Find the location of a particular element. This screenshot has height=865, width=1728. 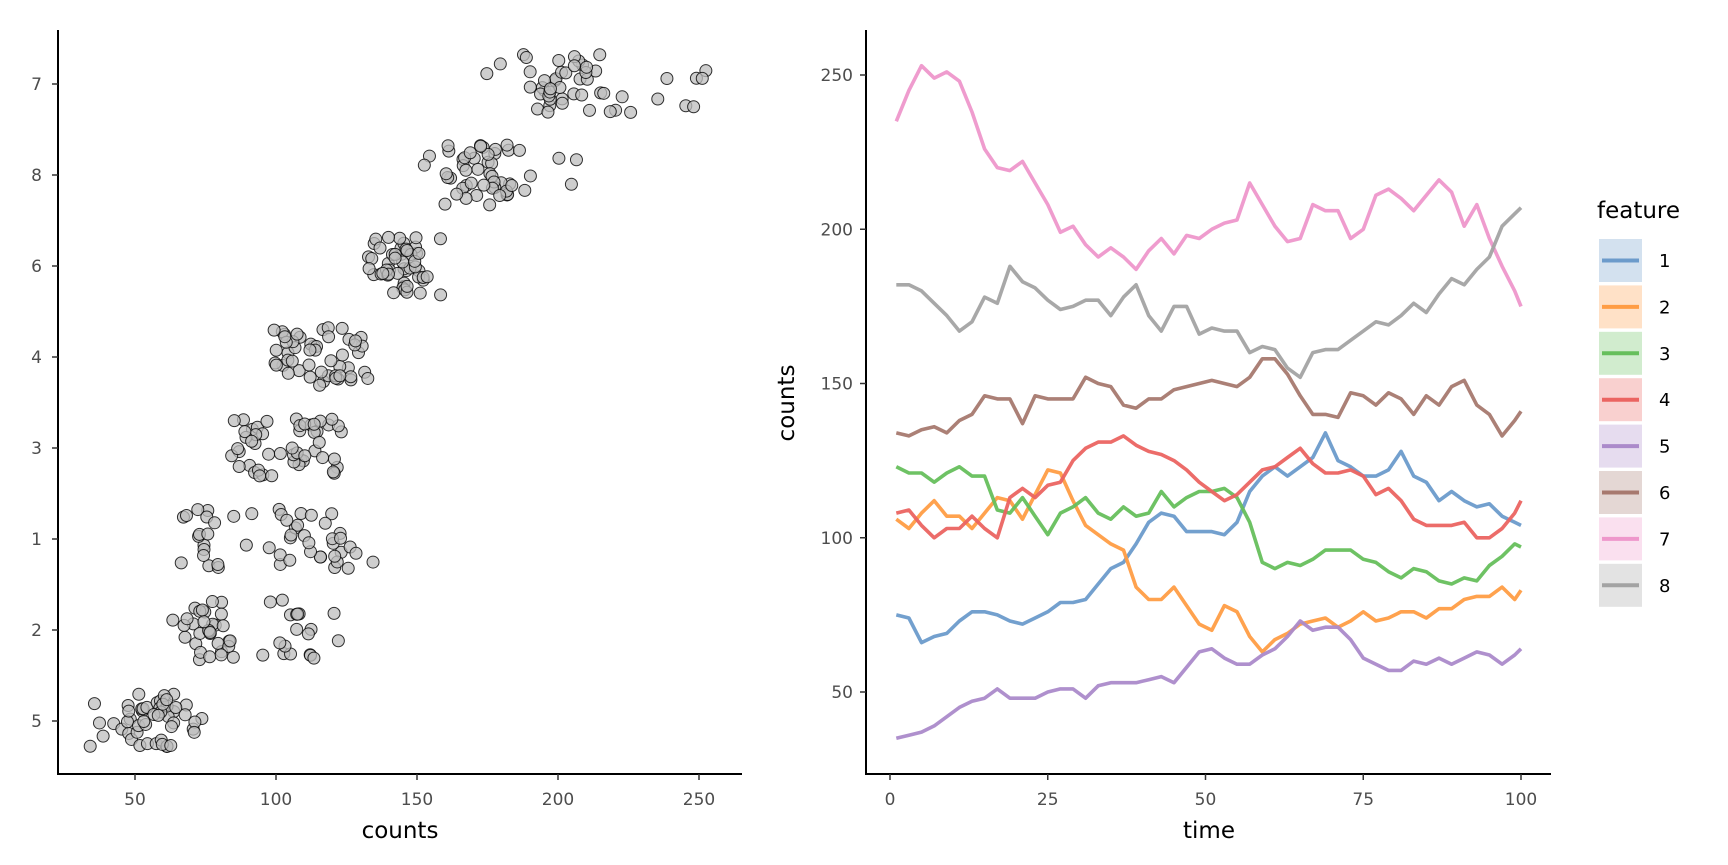

legend-label: 2 is located at coordinates (1664, 307).